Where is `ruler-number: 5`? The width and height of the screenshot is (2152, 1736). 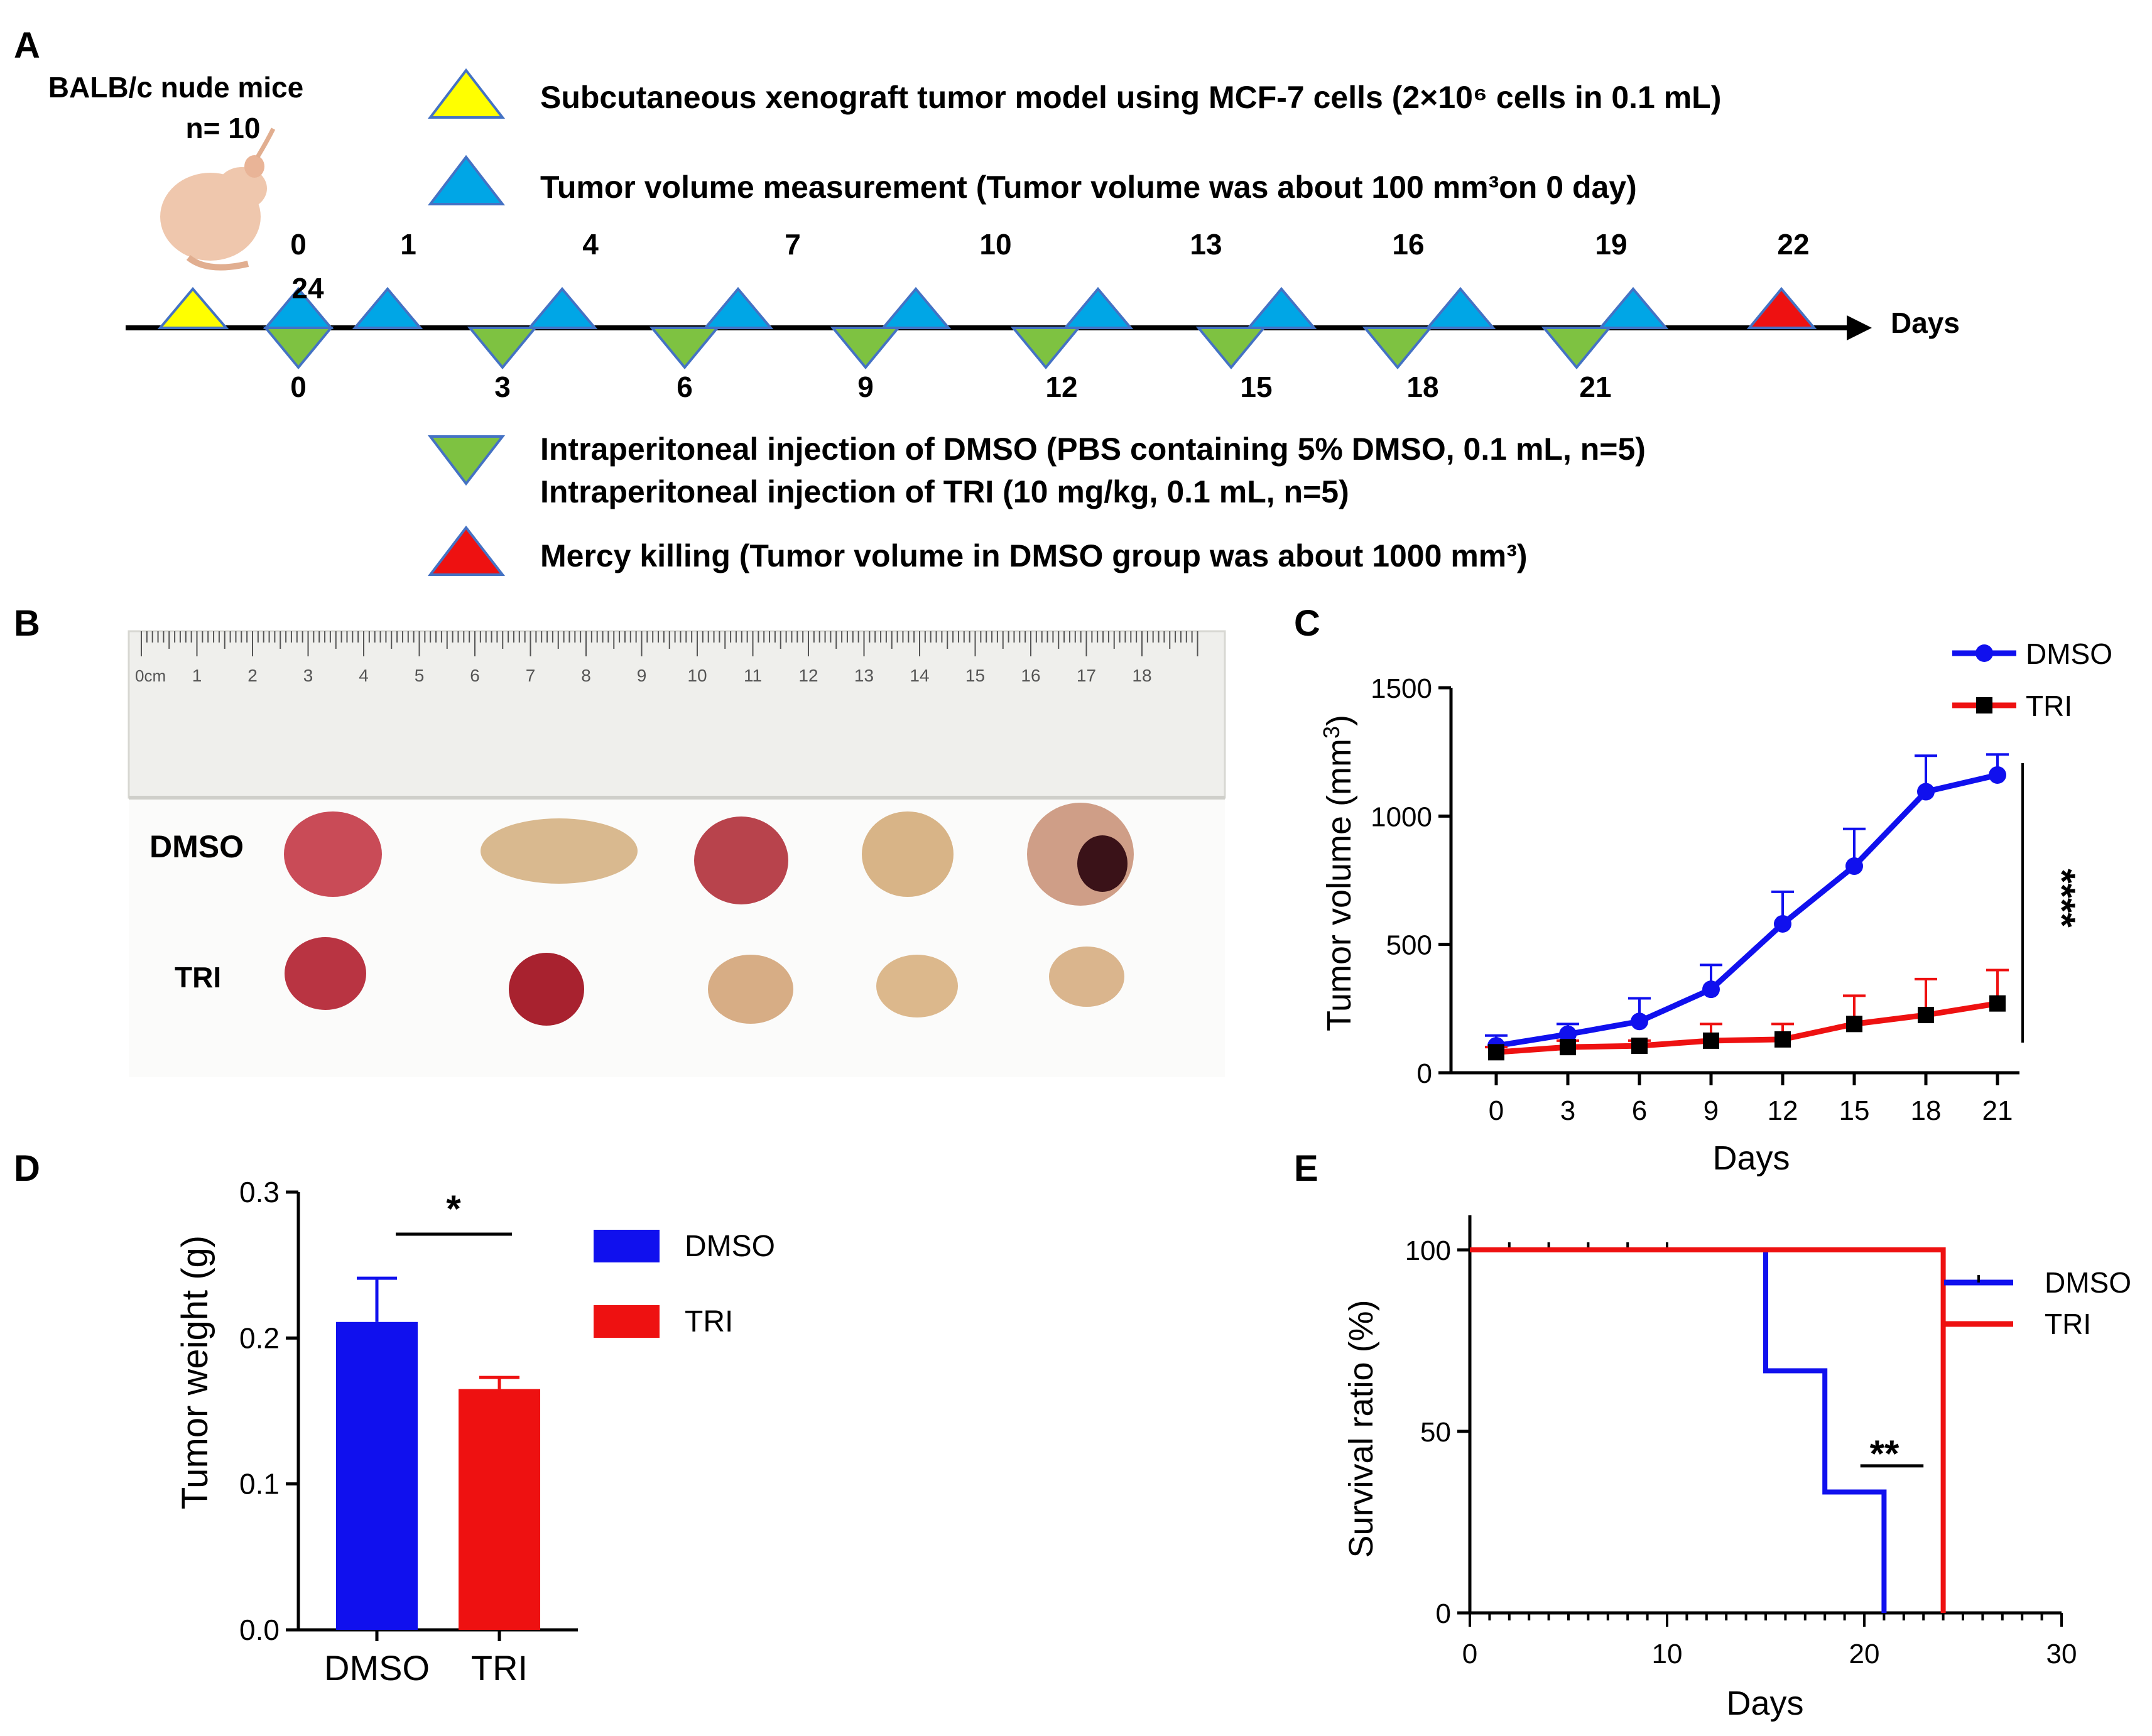 ruler-number: 5 is located at coordinates (420, 675).